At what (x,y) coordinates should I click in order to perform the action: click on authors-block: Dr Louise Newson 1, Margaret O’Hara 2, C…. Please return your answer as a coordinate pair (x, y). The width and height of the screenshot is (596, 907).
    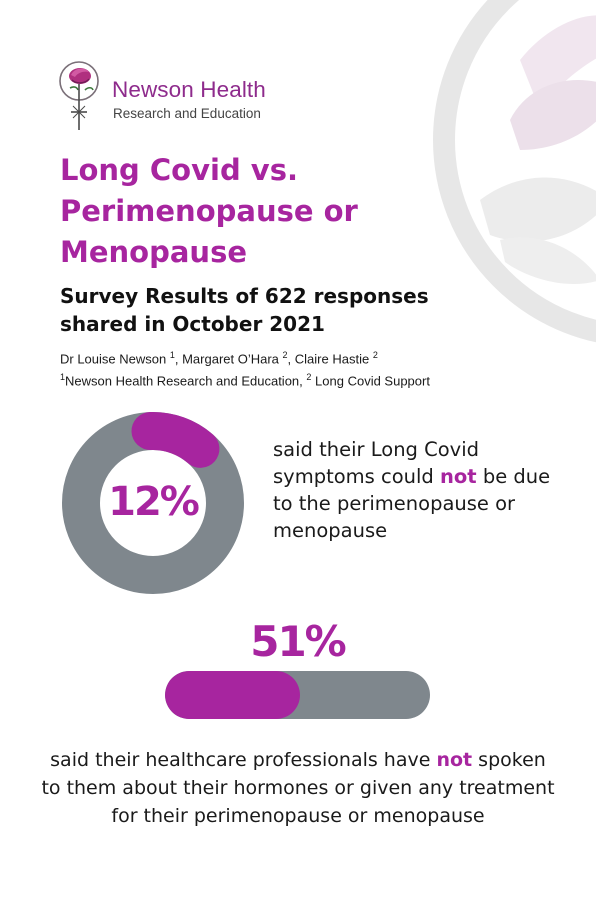
    Looking at the image, I should click on (245, 368).